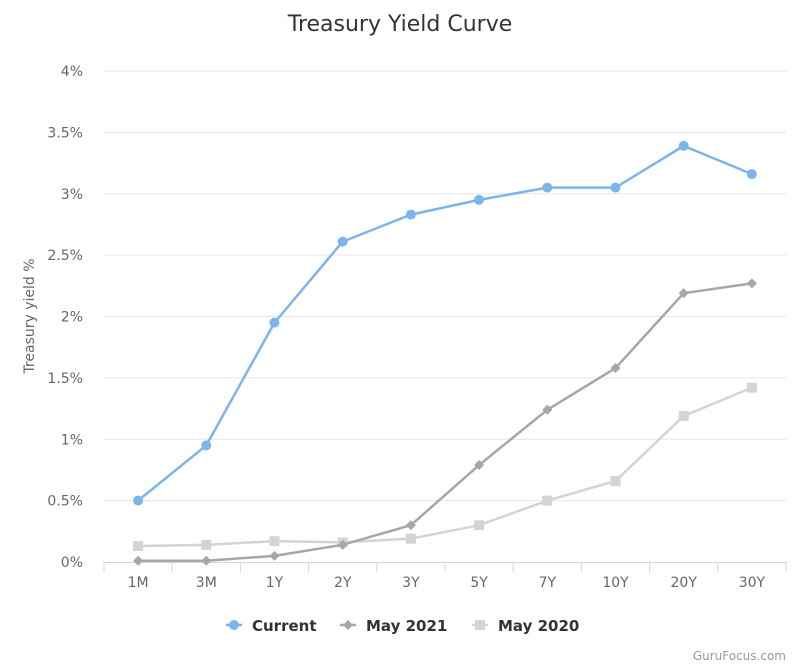  What do you see at coordinates (65, 502) in the screenshot?
I see `y-tick-label: 0.5%` at bounding box center [65, 502].